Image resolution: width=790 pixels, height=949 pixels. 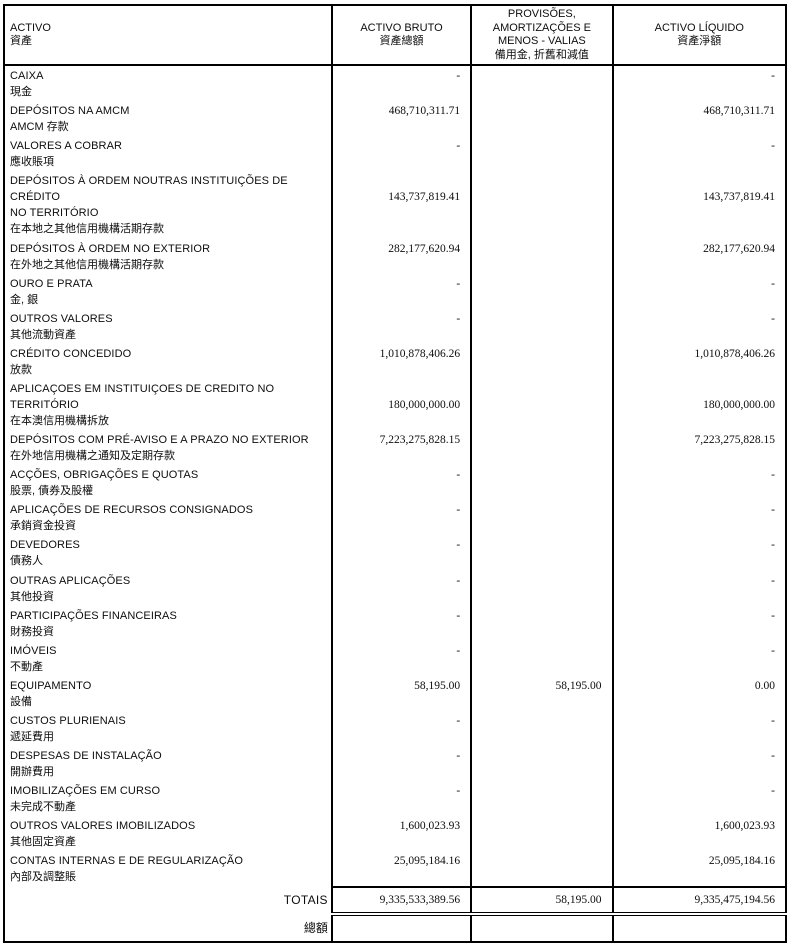 What do you see at coordinates (21, 41) in the screenshot?
I see `header-activo-cn: 資產` at bounding box center [21, 41].